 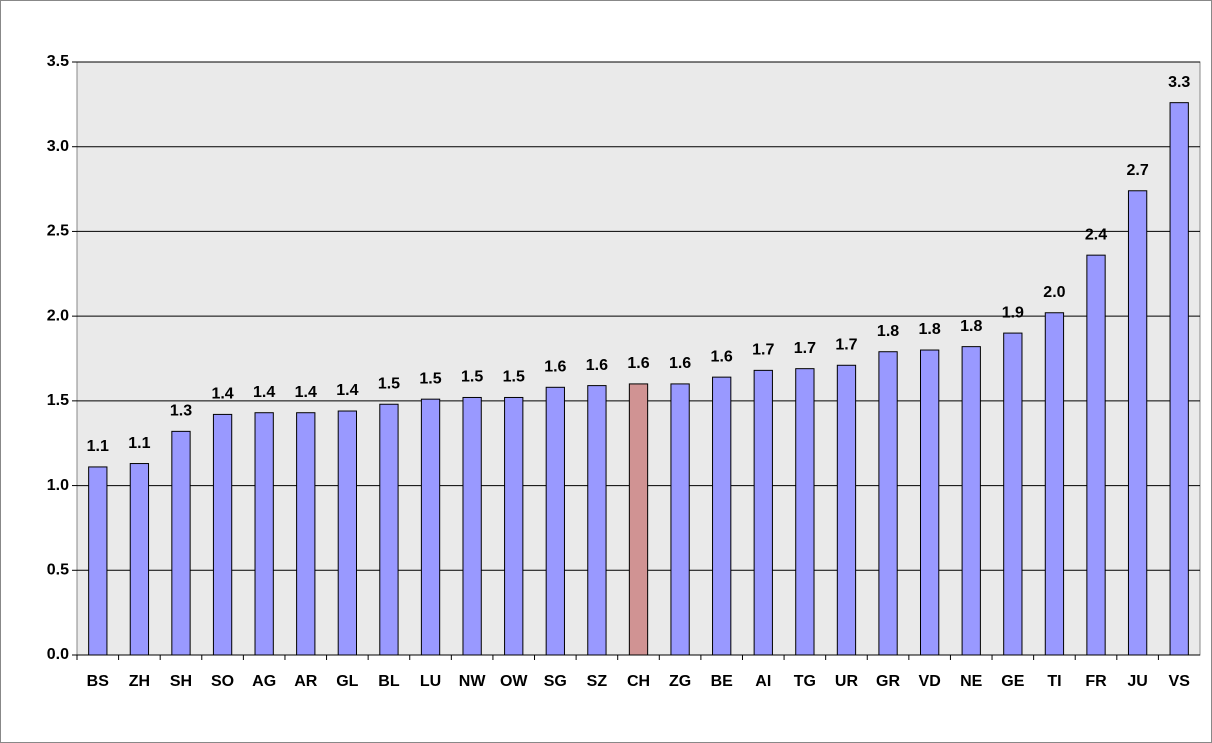 I want to click on data-label: 2.7, so click(x=1137, y=170).